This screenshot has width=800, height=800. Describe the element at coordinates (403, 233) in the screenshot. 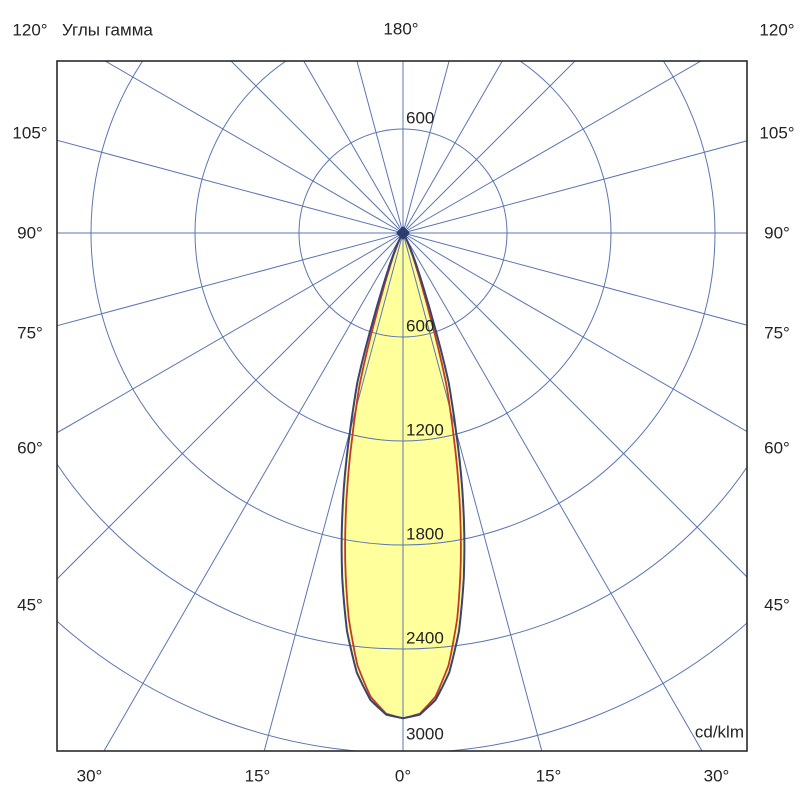

I see `center-marker` at that location.